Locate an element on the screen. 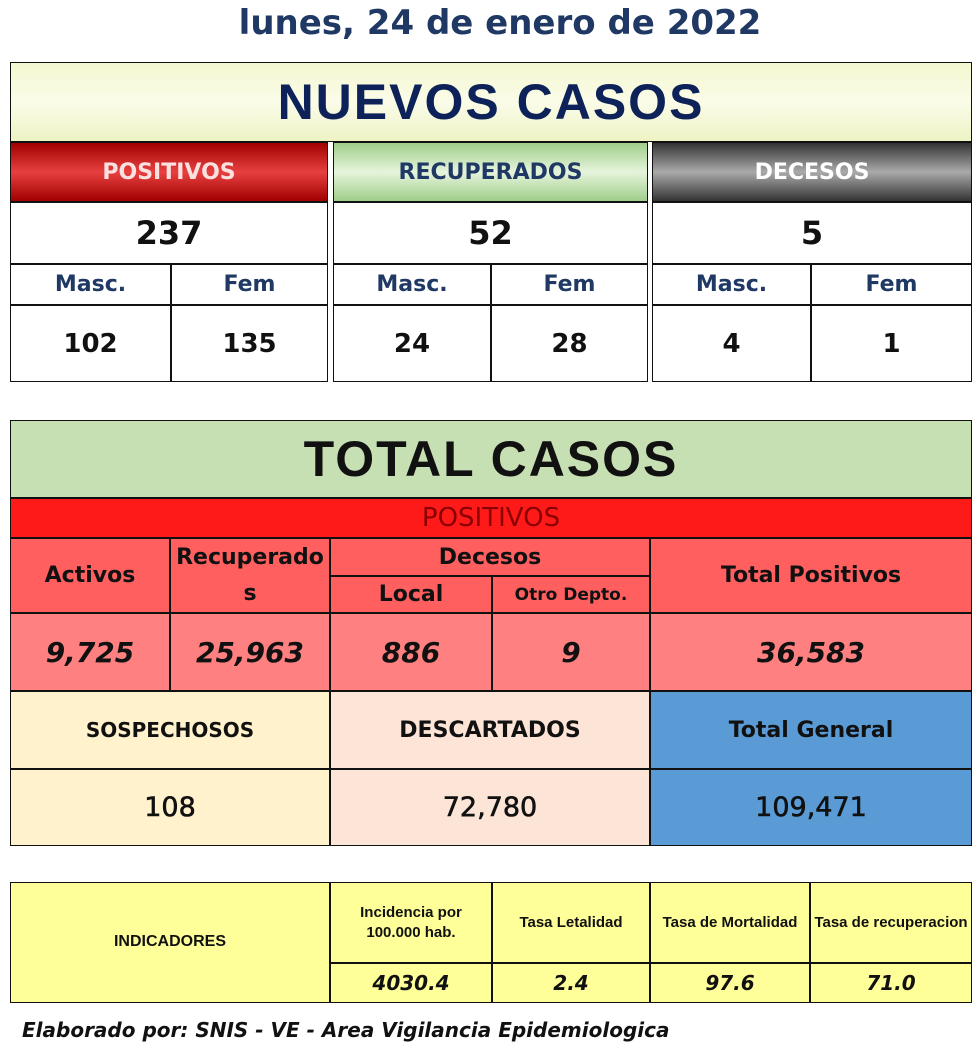  indicator-value: 97.6 is located at coordinates (730, 983).